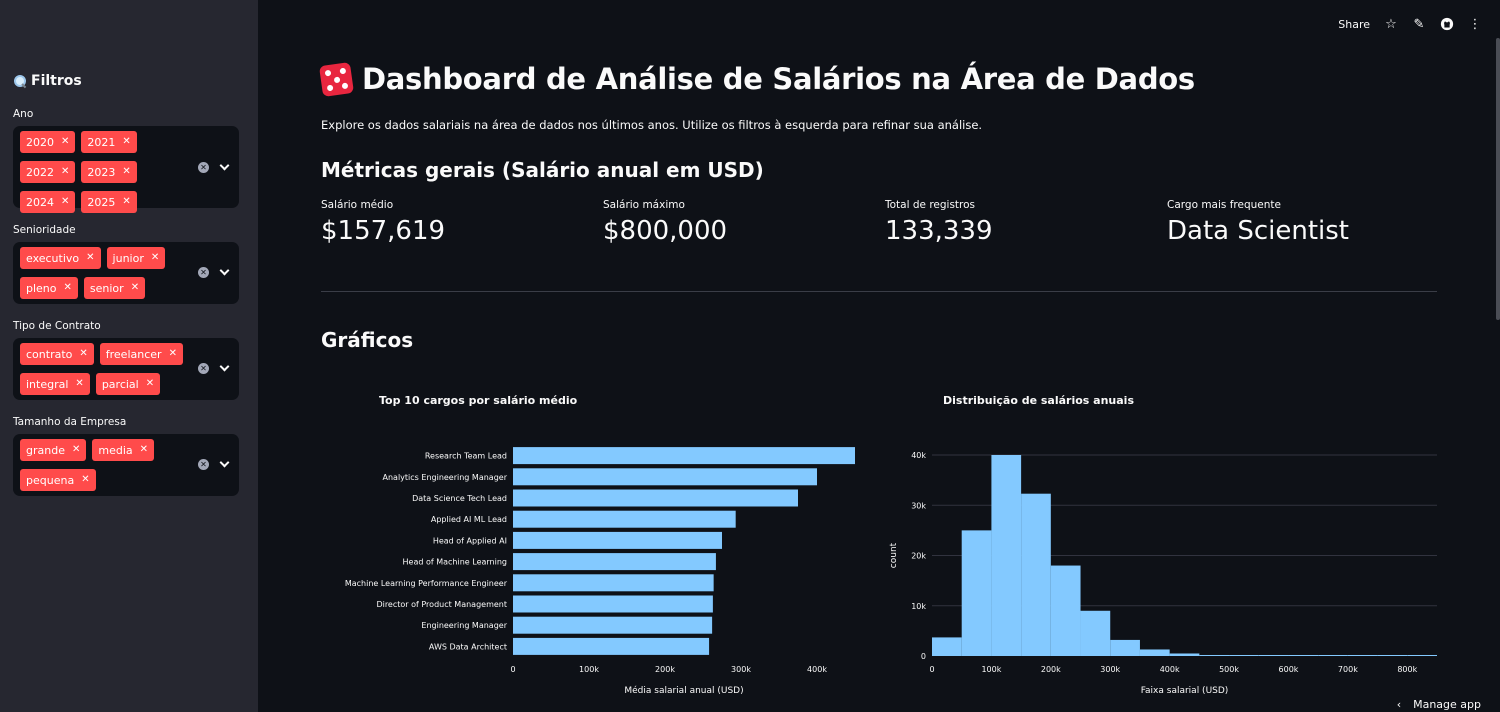  Describe the element at coordinates (1391, 24) in the screenshot. I see `star-icon: ☆` at that location.